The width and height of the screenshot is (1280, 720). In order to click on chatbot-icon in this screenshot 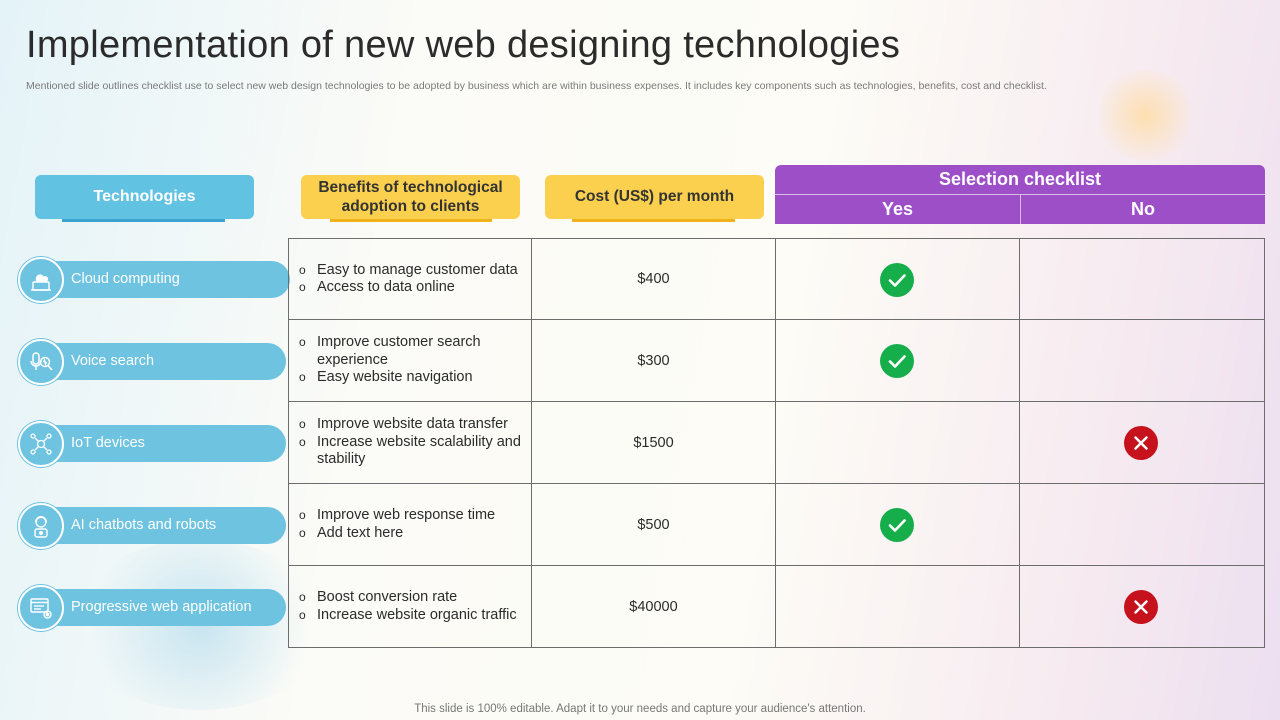, I will do `click(41, 526)`.